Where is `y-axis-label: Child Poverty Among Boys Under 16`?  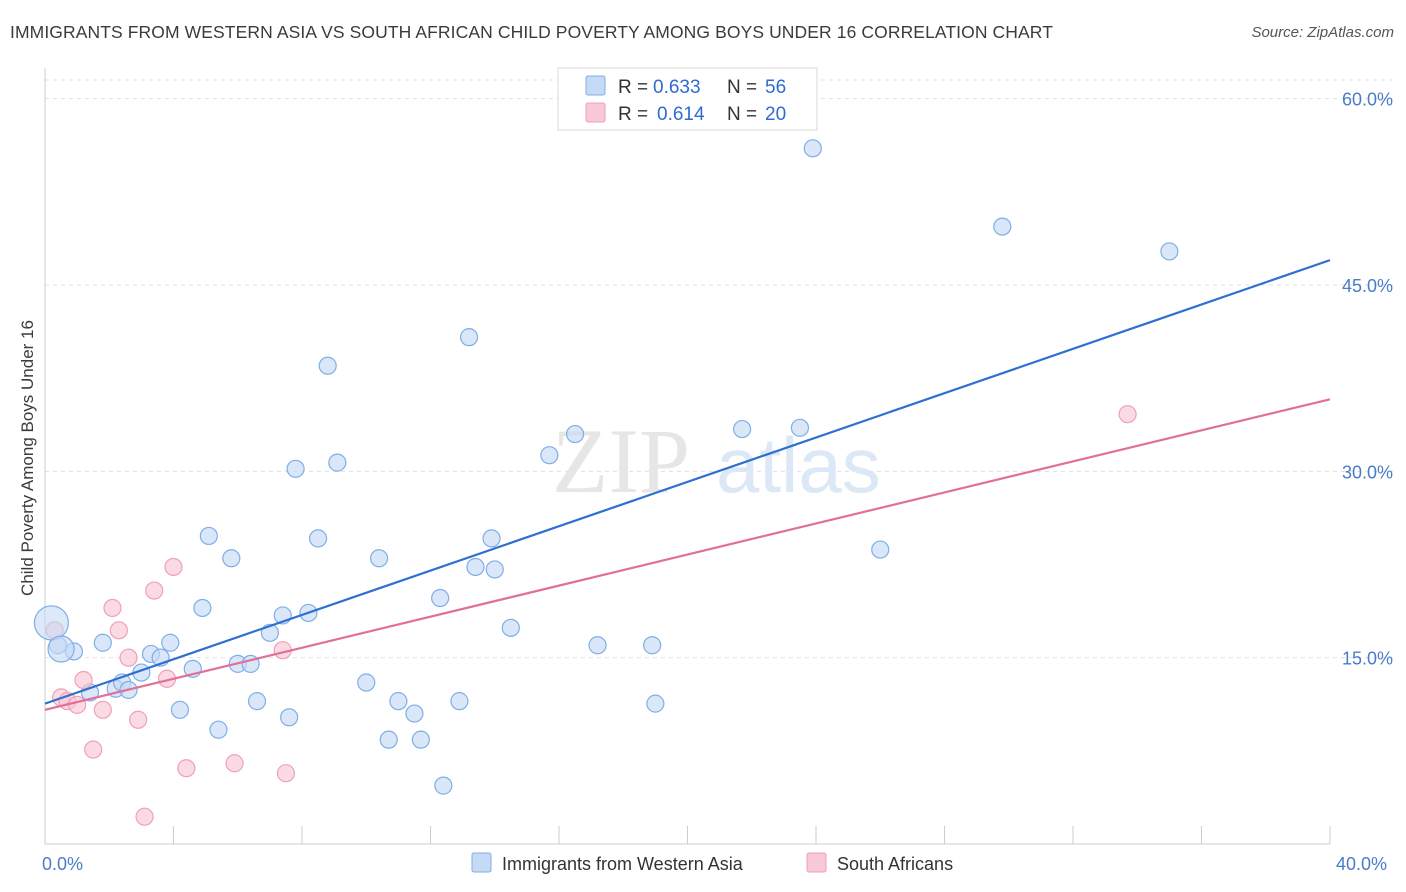
y-axis-label: Child Poverty Among Boys Under 16 is located at coordinates (27, 458).